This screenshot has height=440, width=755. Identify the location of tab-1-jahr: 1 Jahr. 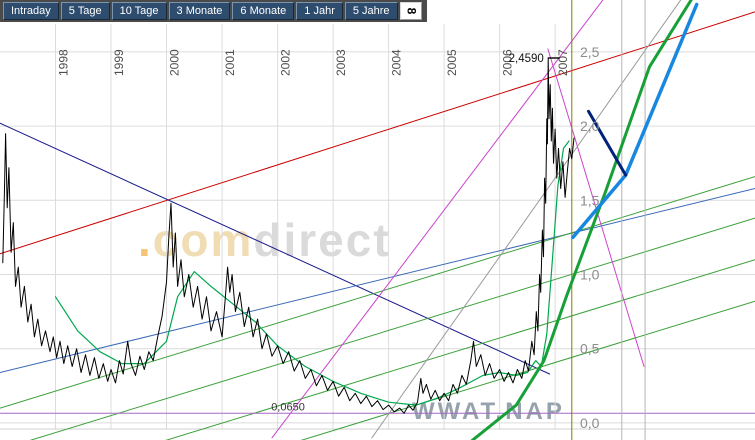
(319, 11).